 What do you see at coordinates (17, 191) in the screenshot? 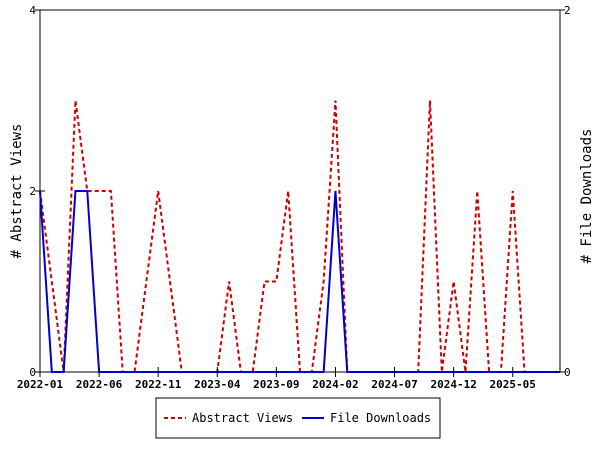
I see `y-axis-left-label: # Abstract Views` at bounding box center [17, 191].